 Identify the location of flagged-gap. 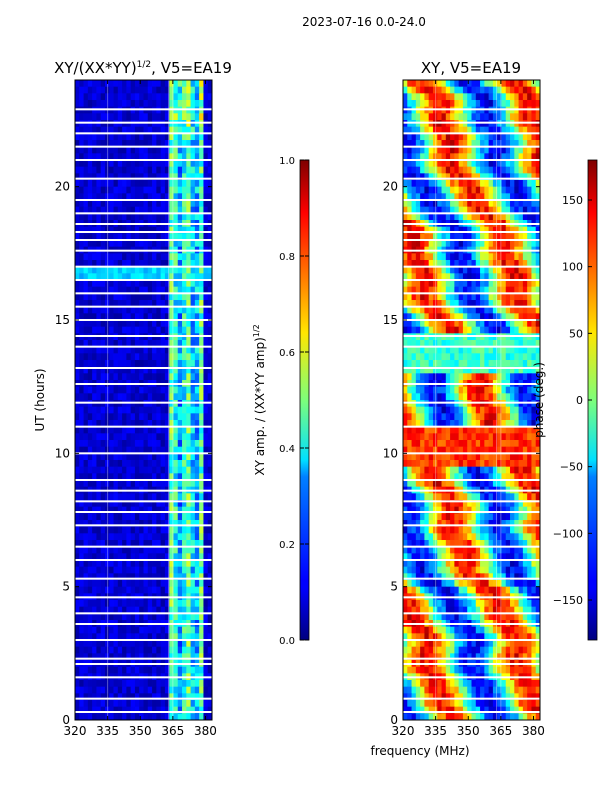
(143, 560).